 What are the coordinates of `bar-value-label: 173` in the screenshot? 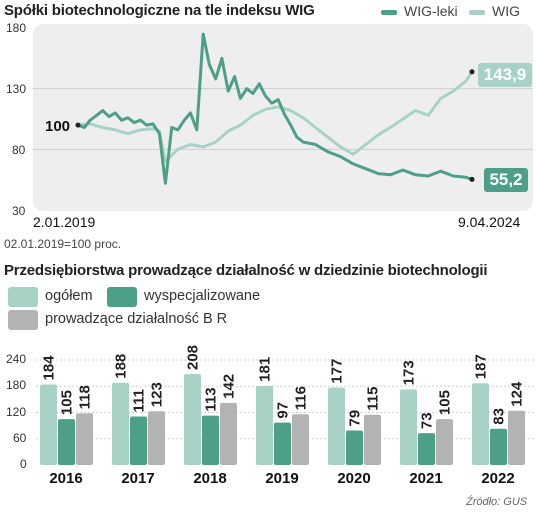 It's located at (409, 372).